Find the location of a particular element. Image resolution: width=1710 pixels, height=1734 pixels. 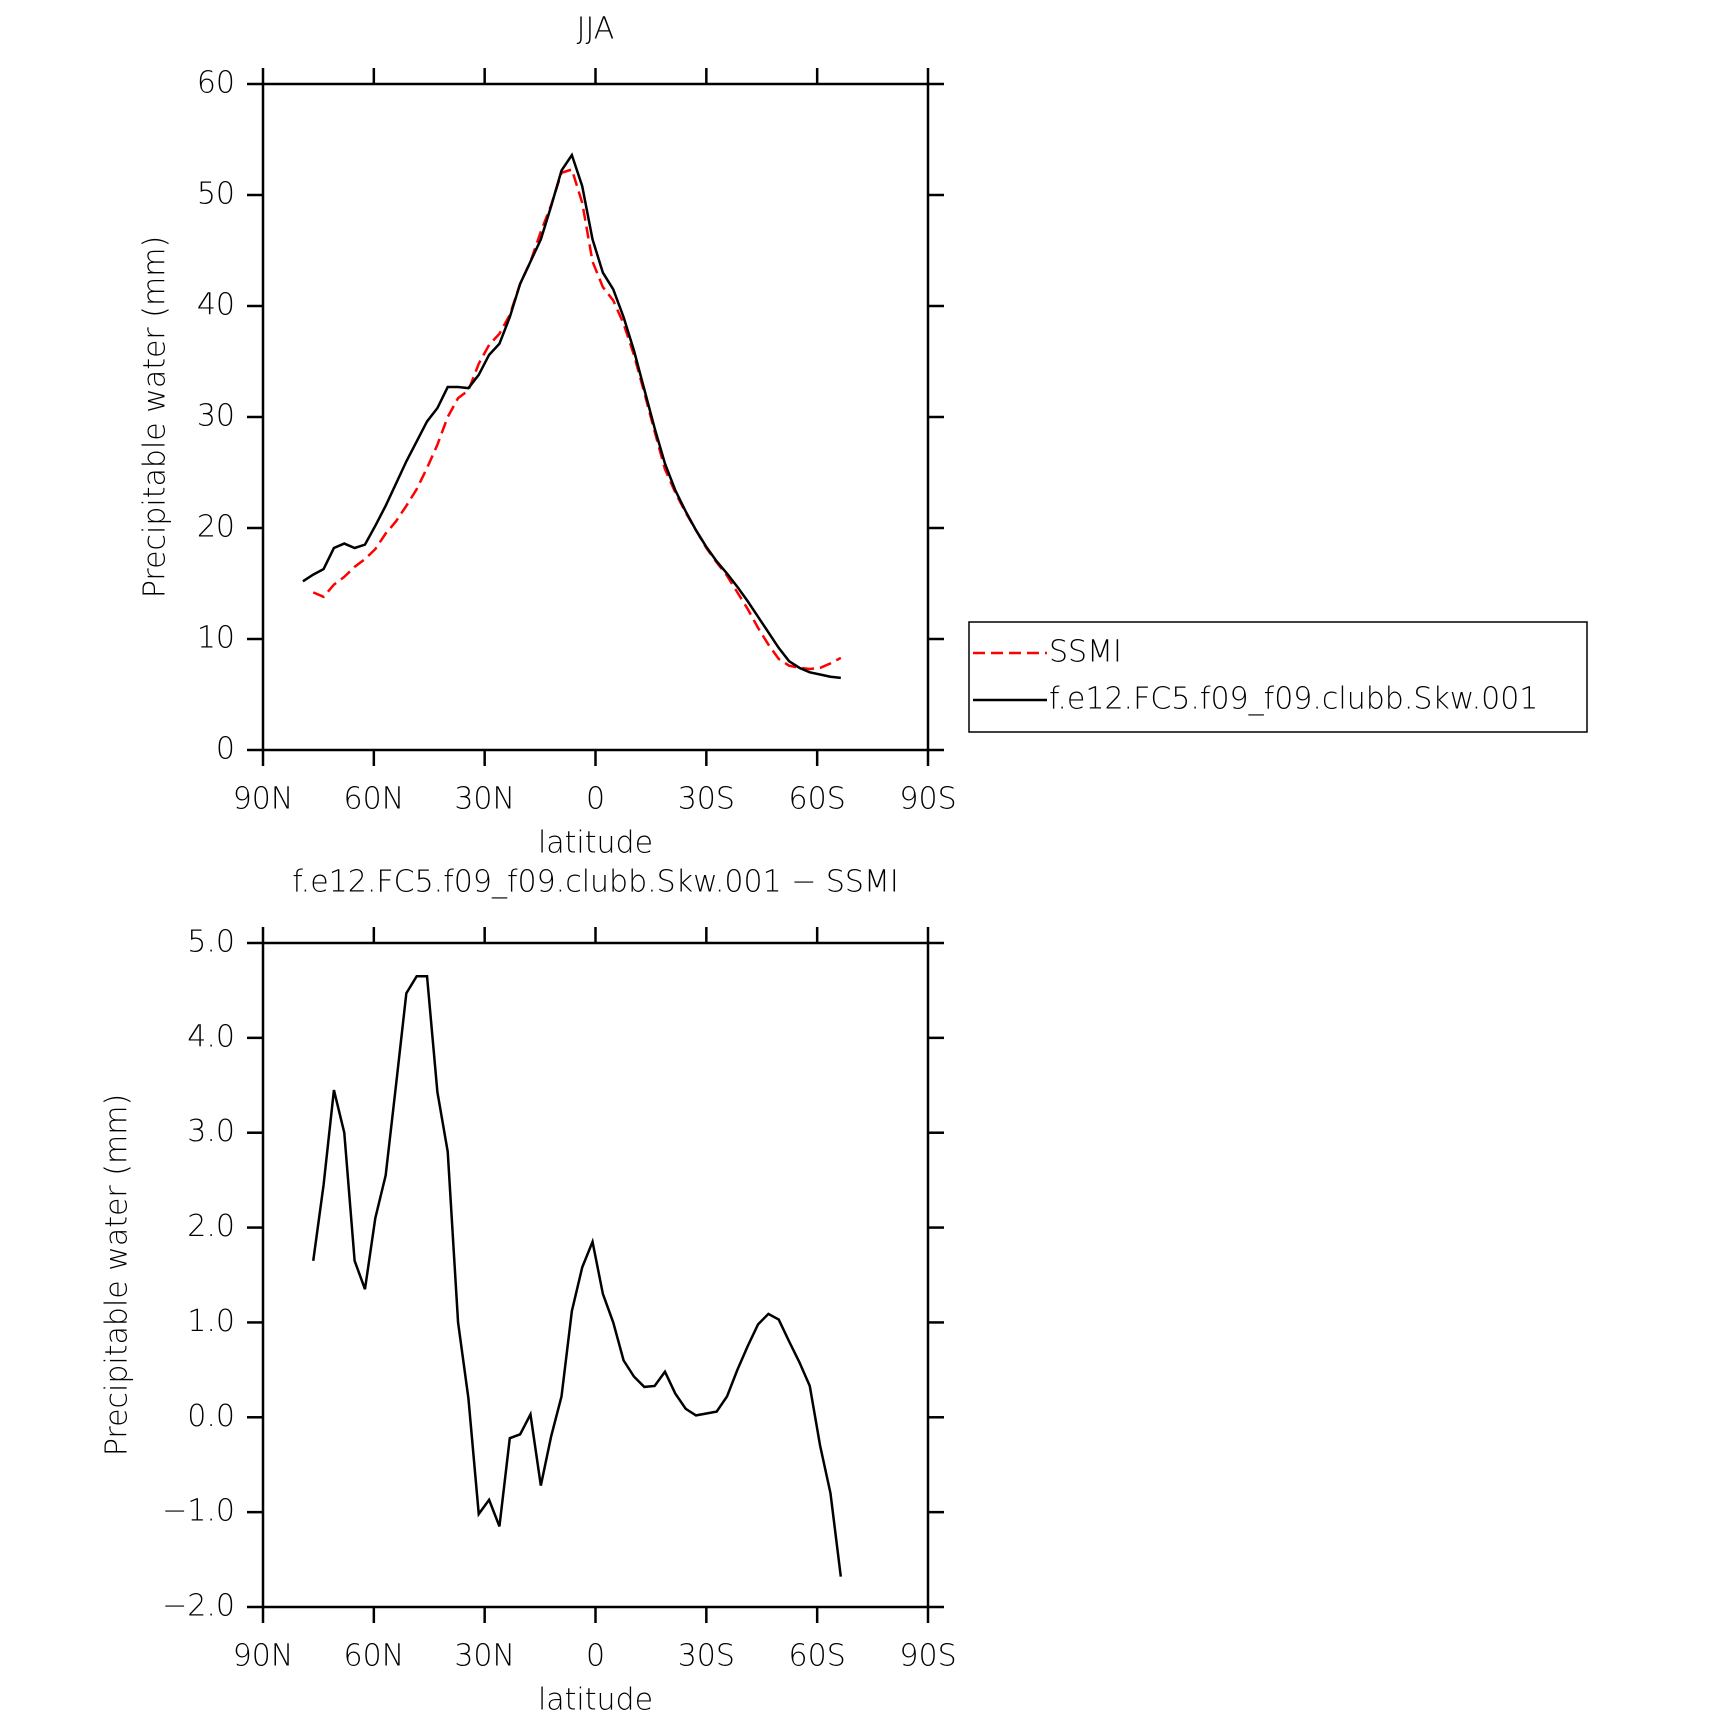

chart-title: f.e12.FC5.f09_f09.clubb.Skw.001 − SSMI is located at coordinates (595, 882).